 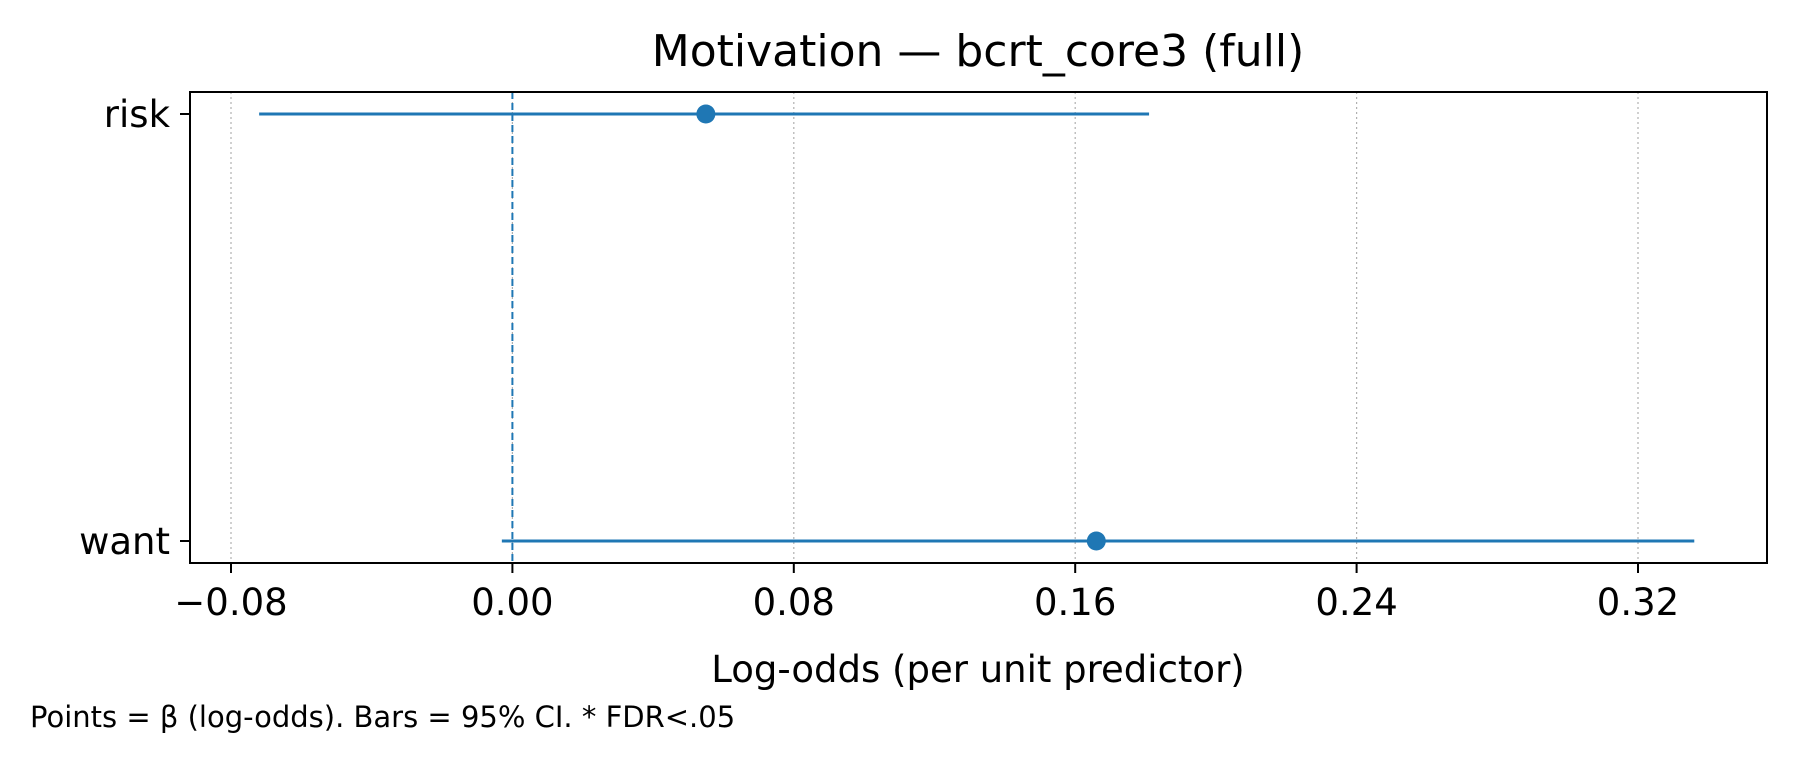 What do you see at coordinates (1096, 541) in the screenshot?
I see `estimate-point-want` at bounding box center [1096, 541].